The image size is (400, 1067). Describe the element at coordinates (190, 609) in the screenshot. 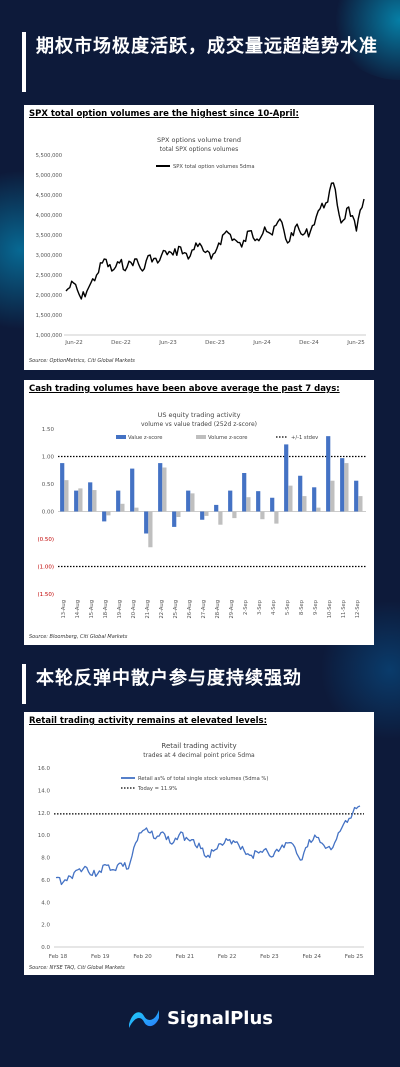

I see `x-tick-label: 26-Aug` at that location.